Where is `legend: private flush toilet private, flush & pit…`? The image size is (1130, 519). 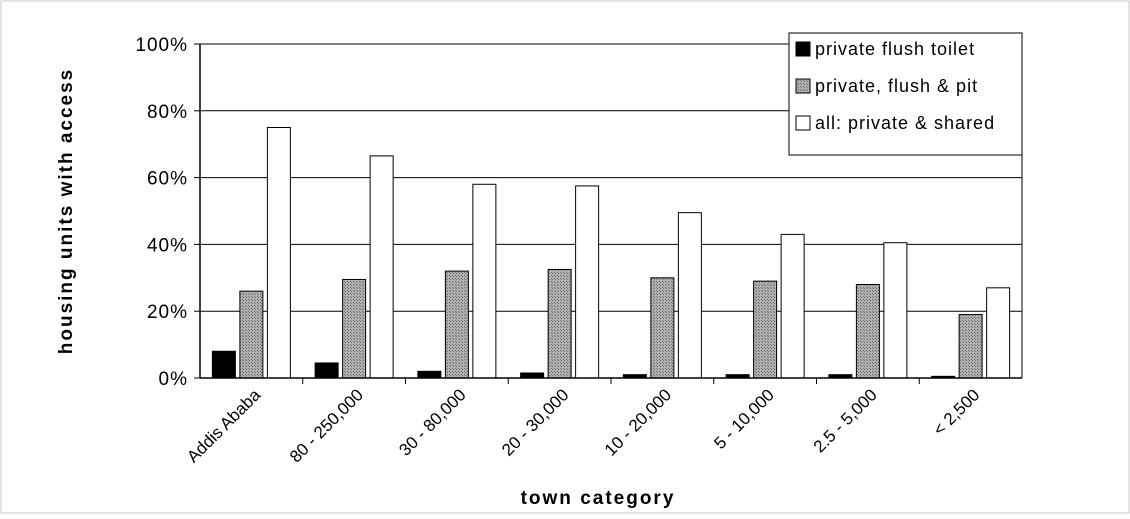
legend: private flush toilet private, flush & pit… is located at coordinates (905, 94).